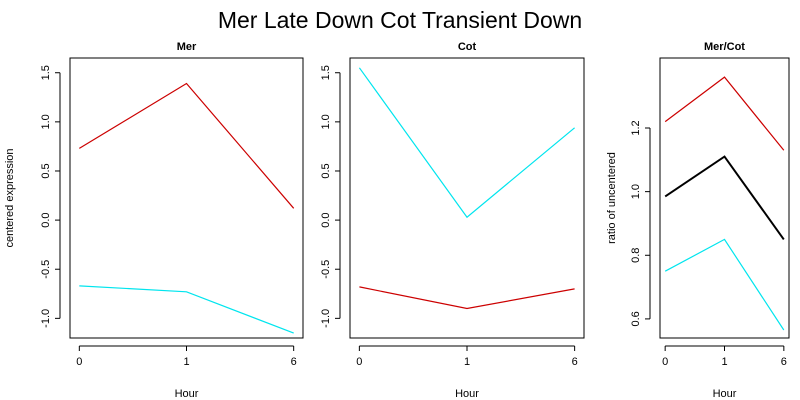 This screenshot has width=800, height=400. What do you see at coordinates (187, 47) in the screenshot?
I see `panel-title: Mer` at bounding box center [187, 47].